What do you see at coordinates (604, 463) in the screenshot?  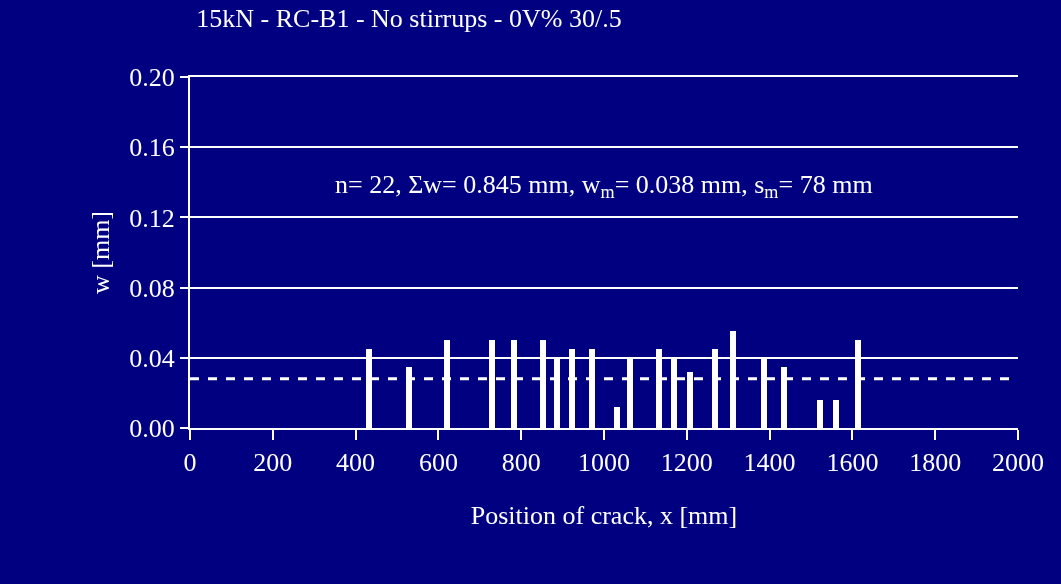 I see `x-tick-label: 1000` at bounding box center [604, 463].